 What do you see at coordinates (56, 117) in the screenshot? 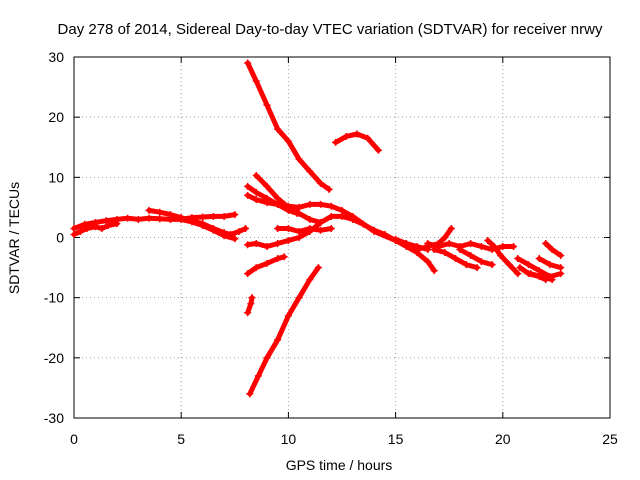
I see `y-tick-label: 20` at bounding box center [56, 117].